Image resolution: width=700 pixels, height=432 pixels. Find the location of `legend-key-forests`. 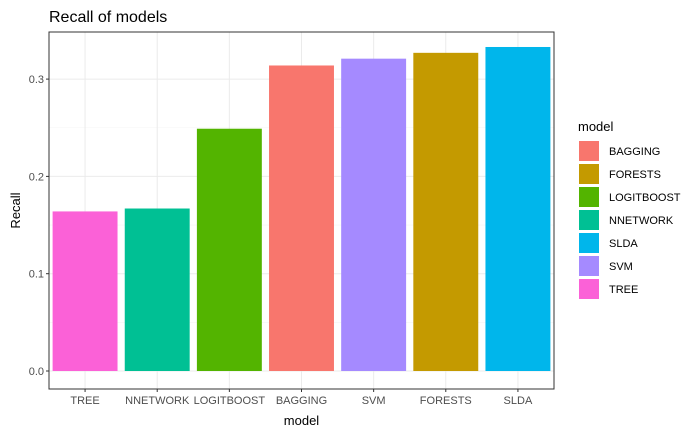

legend-key-forests is located at coordinates (589, 174).